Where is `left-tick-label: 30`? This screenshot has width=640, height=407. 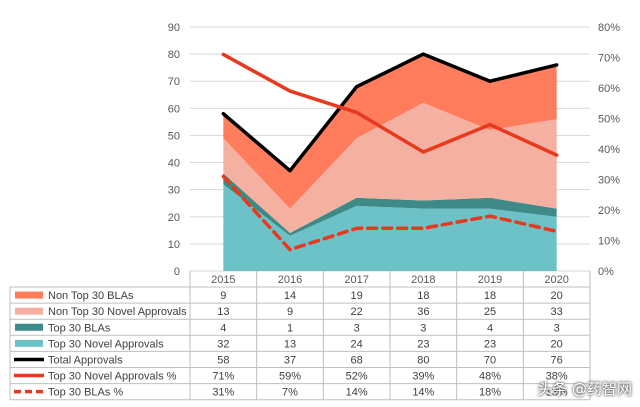
left-tick-label: 30 is located at coordinates (174, 191).